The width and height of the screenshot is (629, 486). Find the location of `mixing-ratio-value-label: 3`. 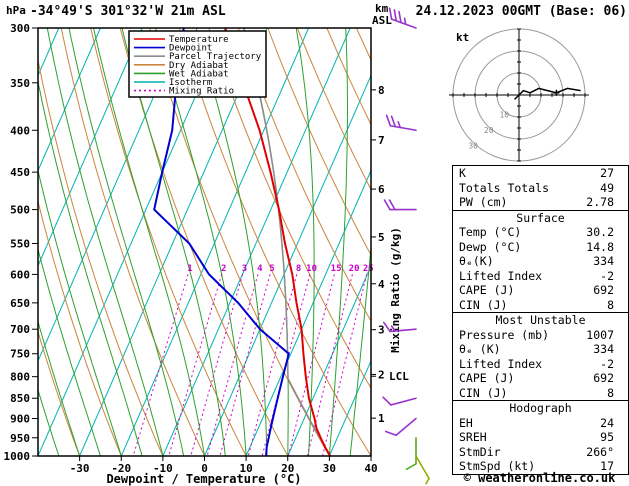

mixing-ratio-value-label: 3 is located at coordinates (244, 269).